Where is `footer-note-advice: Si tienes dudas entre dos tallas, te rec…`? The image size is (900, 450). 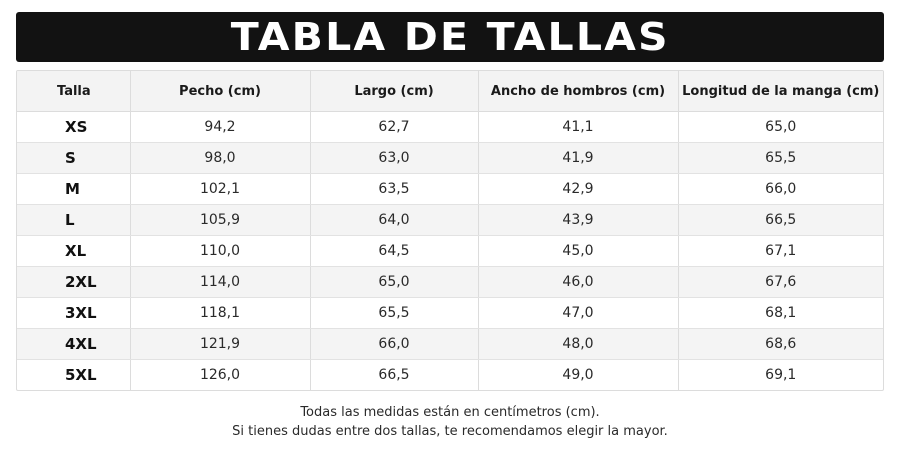 footer-note-advice: Si tienes dudas entre dos tallas, te rec… is located at coordinates (450, 431).